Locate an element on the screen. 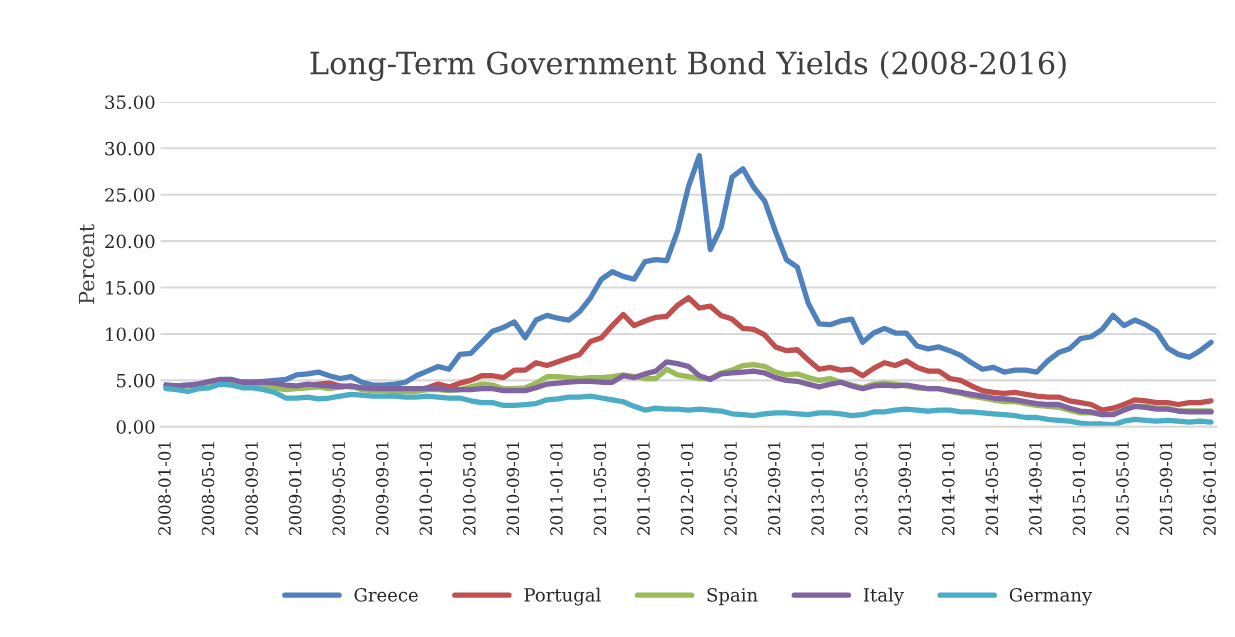 Image resolution: width=1235 pixels, height=637 pixels. x-tick-label: 2010-09-01 is located at coordinates (513, 488).